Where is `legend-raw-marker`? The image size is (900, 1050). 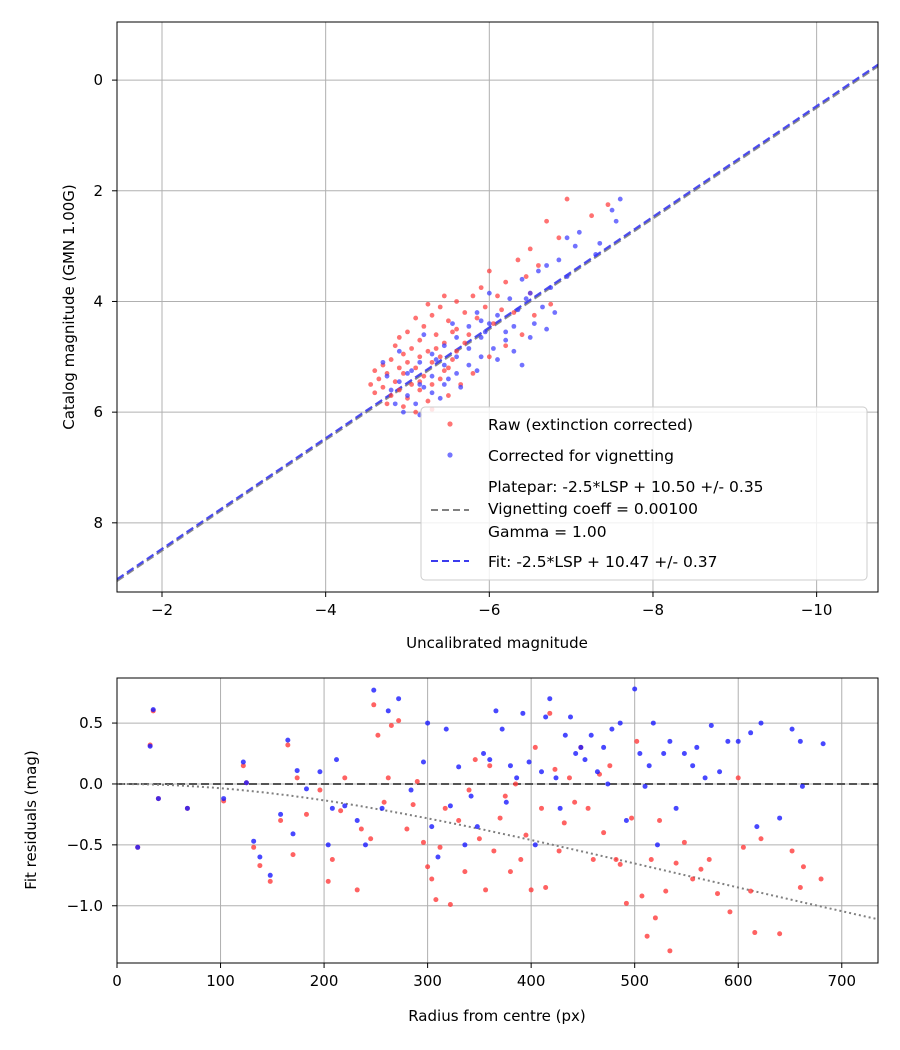
legend-raw-marker is located at coordinates (450, 424).